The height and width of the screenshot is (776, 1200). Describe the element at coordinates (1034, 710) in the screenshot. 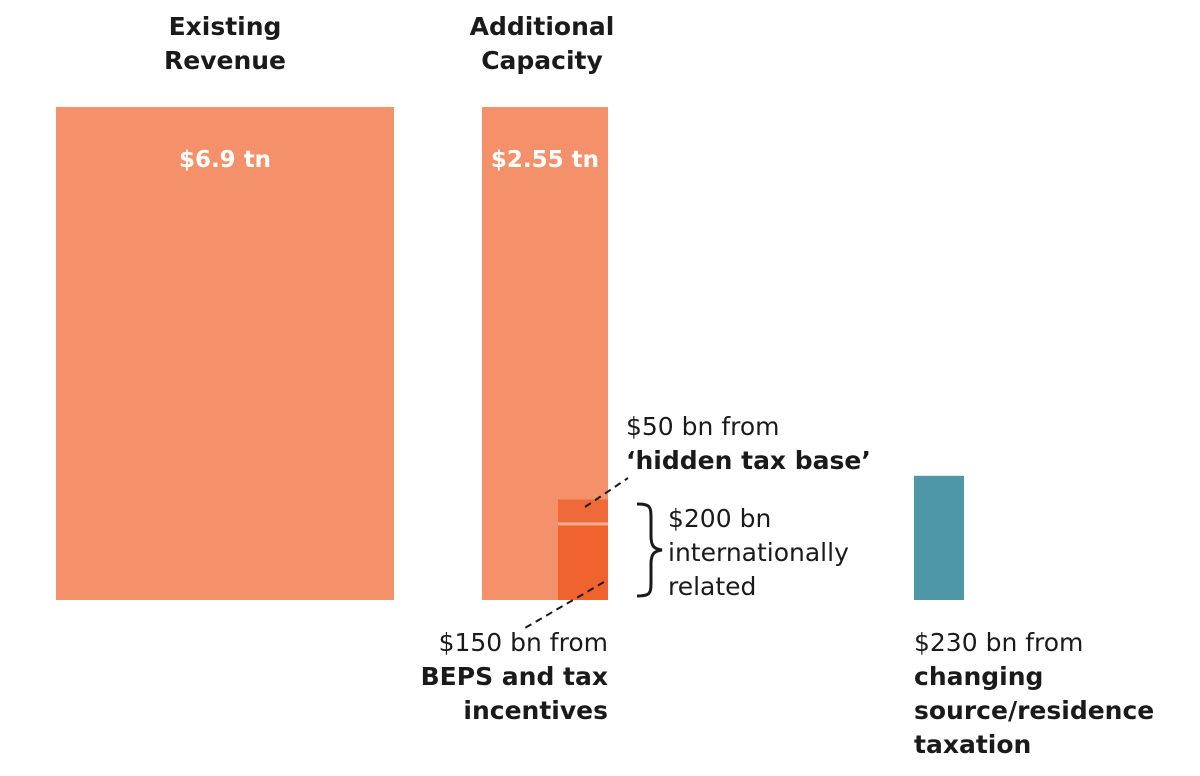

I see `annotation-source-line-3: source/residence` at that location.